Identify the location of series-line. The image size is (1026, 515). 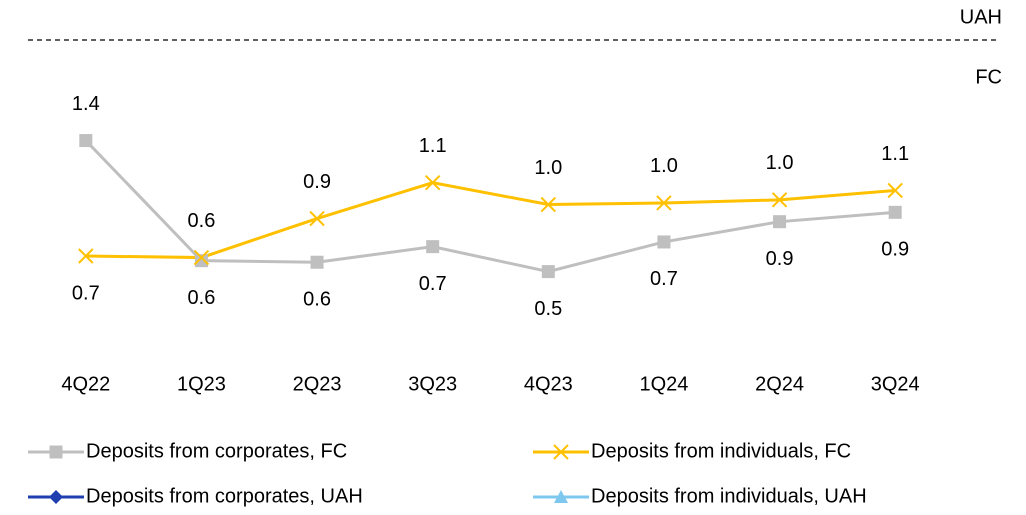
(490, 220).